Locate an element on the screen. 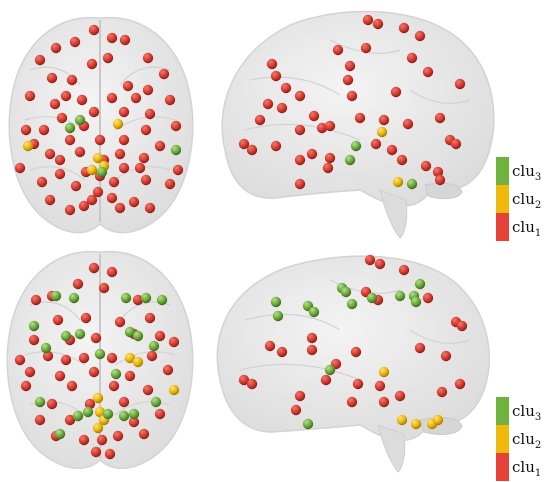 This screenshot has width=549, height=482. legend-label-clu1: clu1 is located at coordinates (527, 468).